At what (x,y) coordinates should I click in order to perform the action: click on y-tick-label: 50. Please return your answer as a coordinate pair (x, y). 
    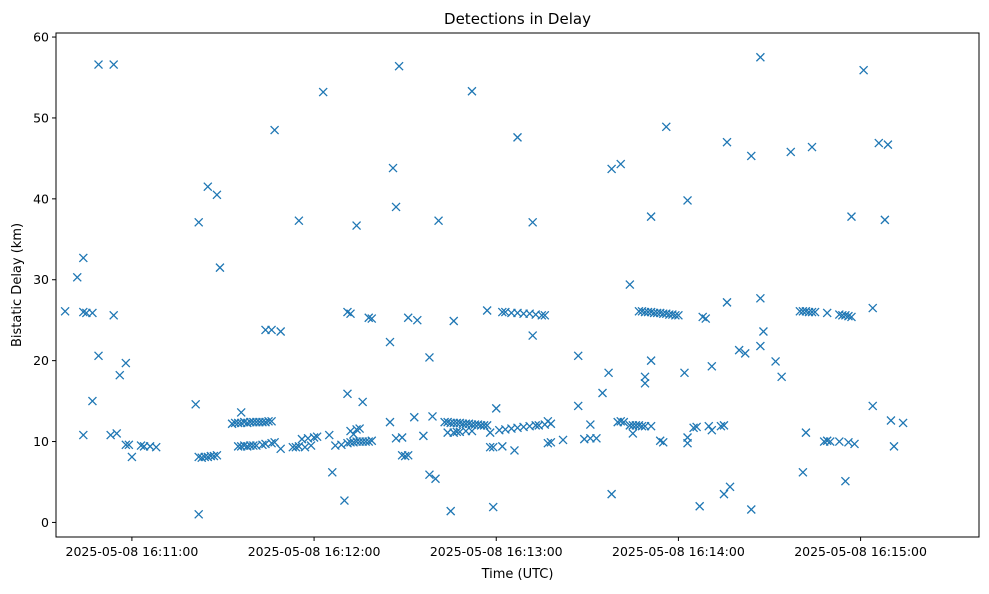
    Looking at the image, I should click on (41, 117).